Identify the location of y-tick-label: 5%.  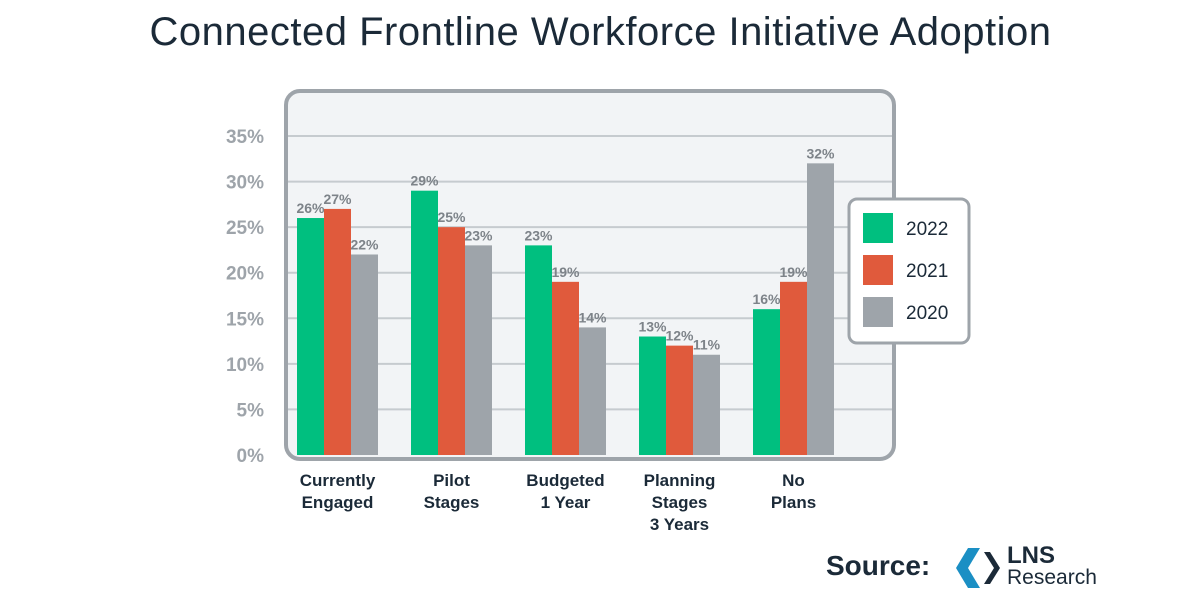
(251, 410).